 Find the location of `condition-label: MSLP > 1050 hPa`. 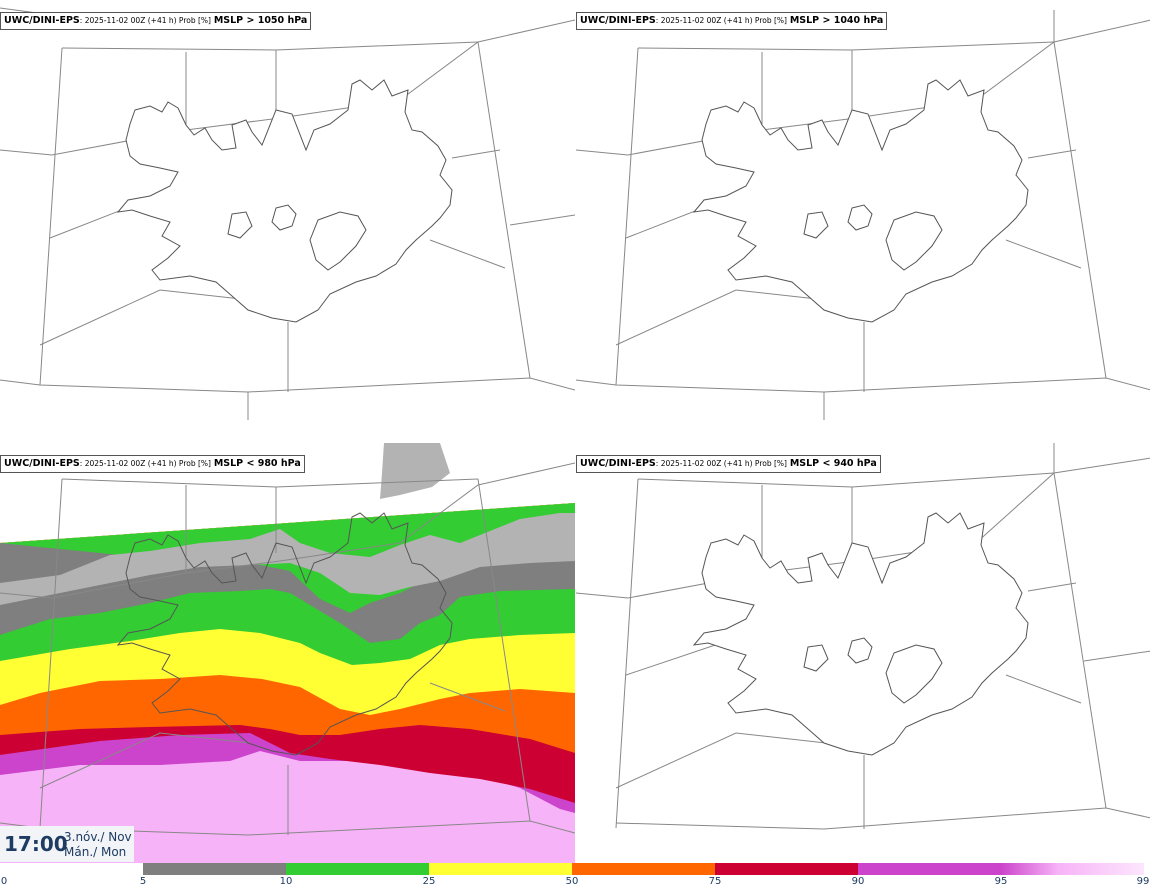

condition-label: MSLP > 1050 hPa is located at coordinates (260, 20).